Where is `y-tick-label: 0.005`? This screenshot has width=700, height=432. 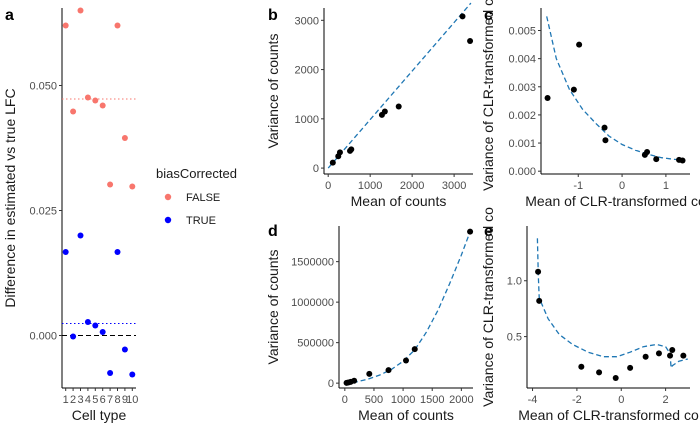
y-tick-label: 0.005 is located at coordinates (522, 32).